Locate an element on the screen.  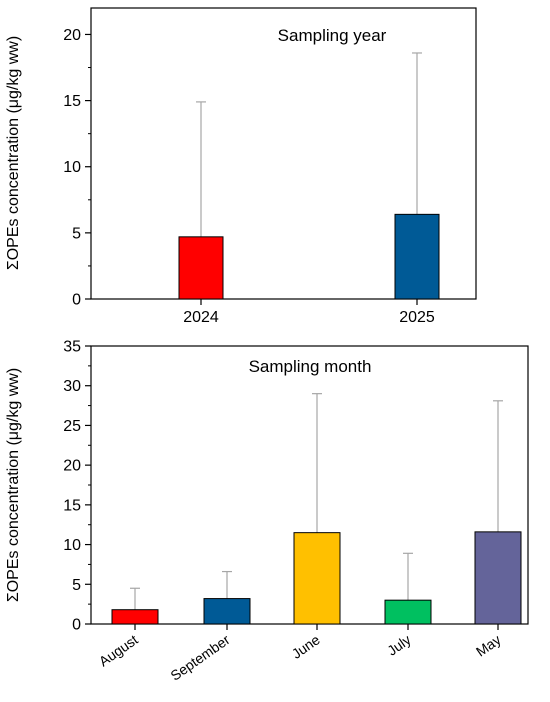
bar-2024 is located at coordinates (201, 268).